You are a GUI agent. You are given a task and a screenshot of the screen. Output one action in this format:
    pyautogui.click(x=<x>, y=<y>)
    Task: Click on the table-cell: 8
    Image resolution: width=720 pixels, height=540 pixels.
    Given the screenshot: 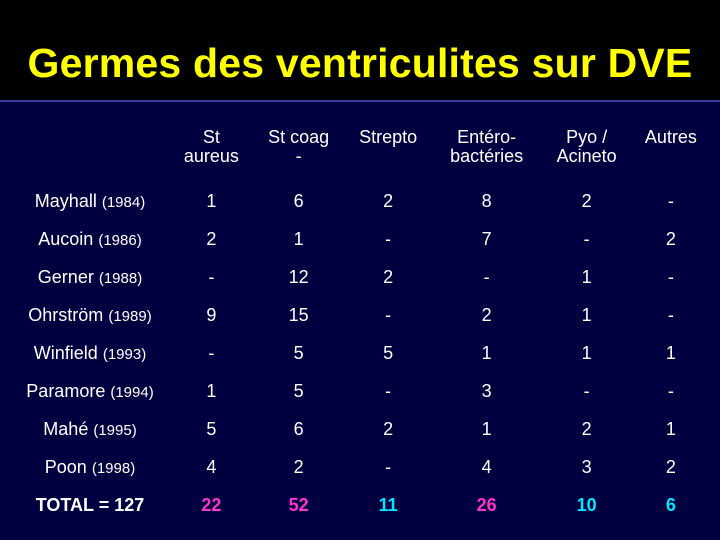 What is the action you would take?
    pyautogui.click(x=486, y=200)
    